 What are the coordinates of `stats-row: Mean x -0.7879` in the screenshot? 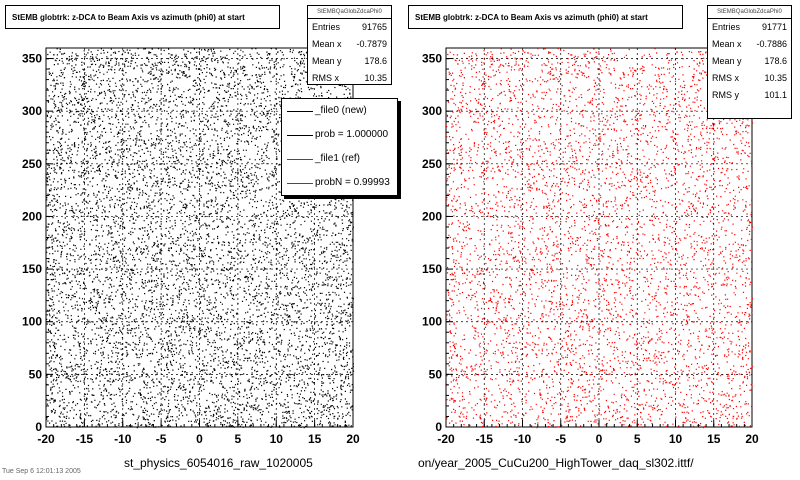 It's located at (349, 44).